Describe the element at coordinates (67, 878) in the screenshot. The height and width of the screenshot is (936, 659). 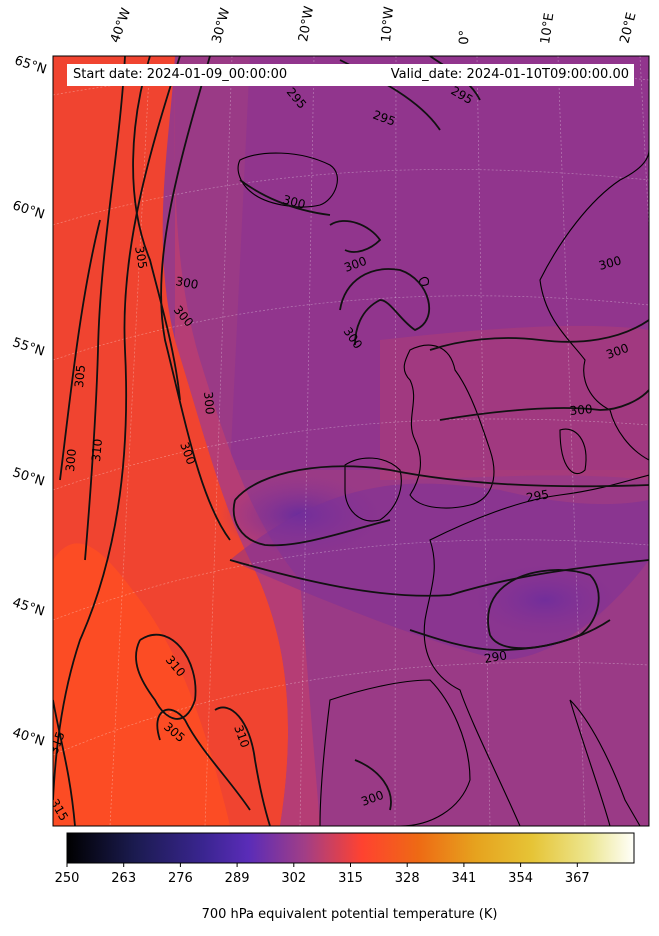
I see `colorbar-tick-label: 250` at that location.